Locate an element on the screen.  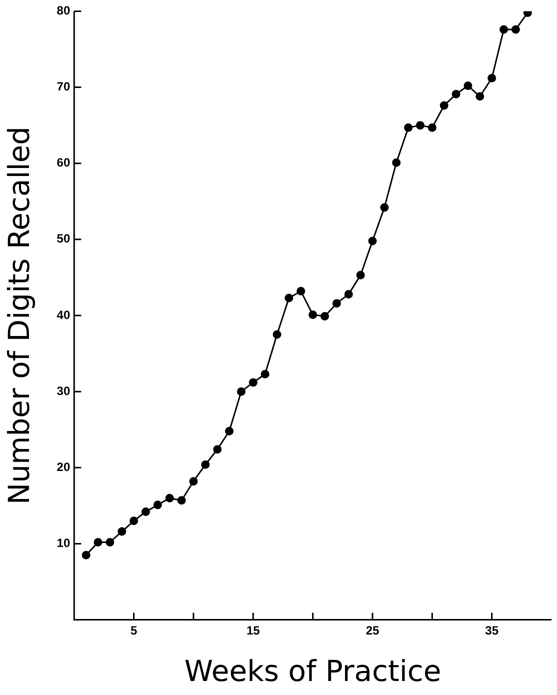
y-axis-title: Number of Digits Recalled is located at coordinates (19, 315).